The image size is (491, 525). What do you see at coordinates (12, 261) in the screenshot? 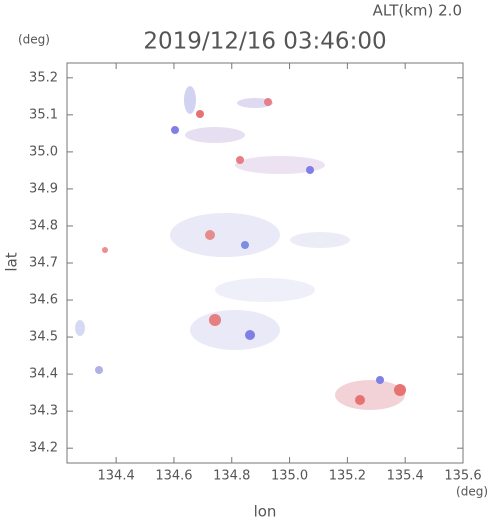
I see `y-axis-label: lat` at bounding box center [12, 261].